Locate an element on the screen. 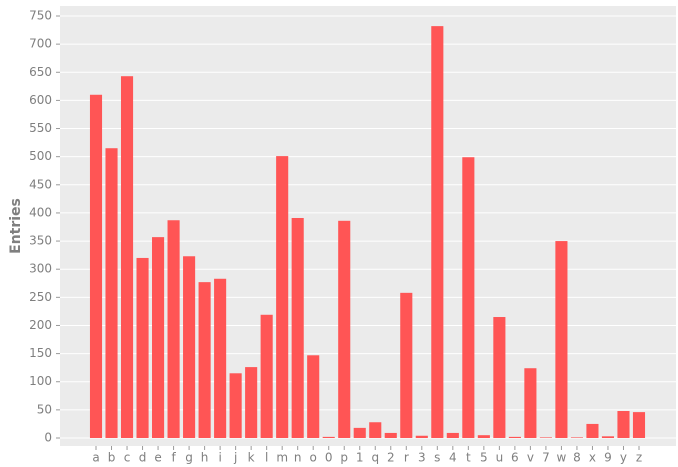 The image size is (678, 467). x-tick-label: 2 is located at coordinates (391, 458).